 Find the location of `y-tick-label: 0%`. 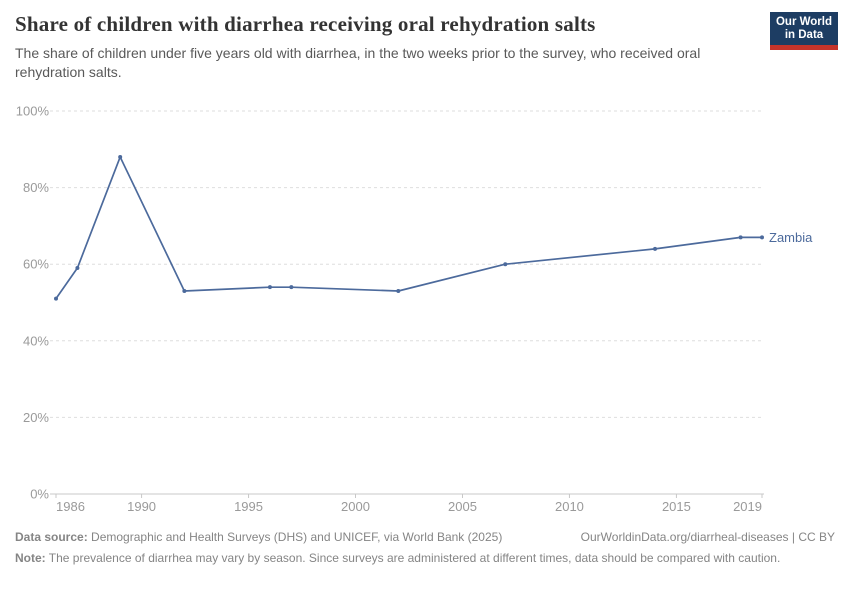

y-tick-label: 0% is located at coordinates (39, 494).